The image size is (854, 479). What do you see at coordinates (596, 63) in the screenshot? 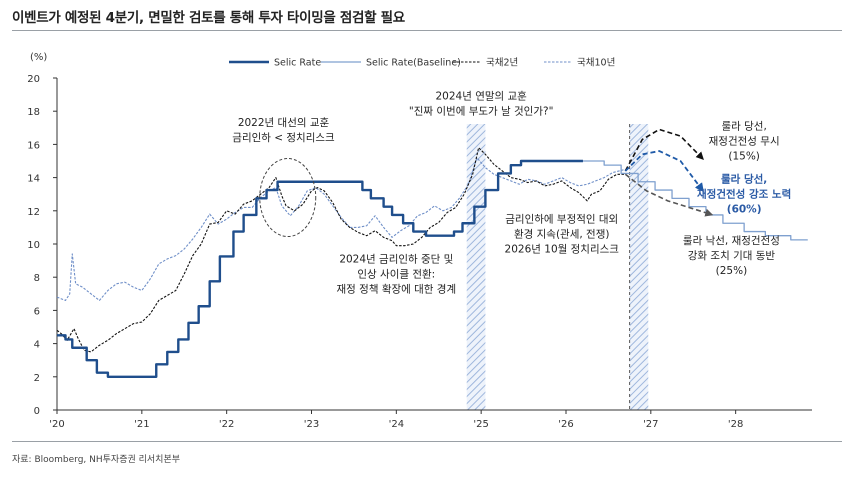
I see `legend-label-3: 국채10년` at bounding box center [596, 63].